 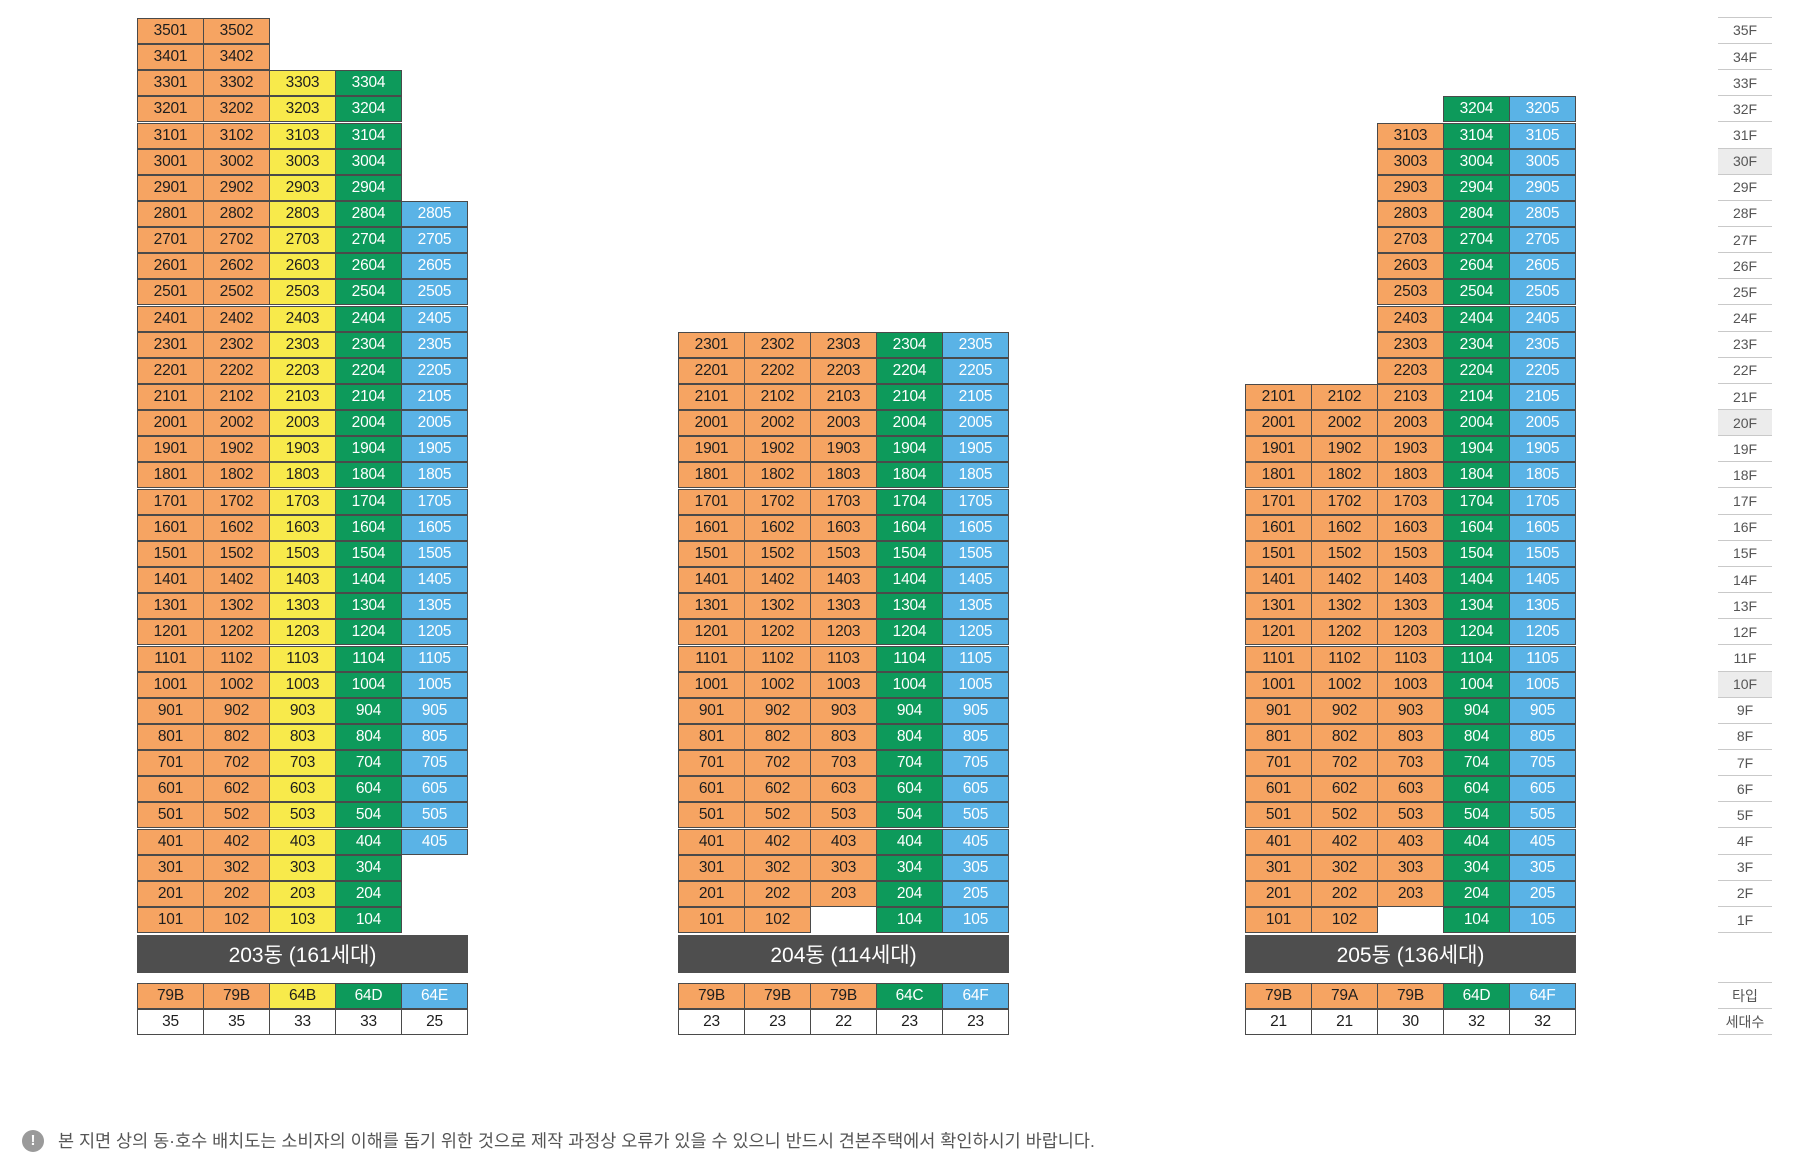 I want to click on unit-cell: 1102, so click(x=236, y=658).